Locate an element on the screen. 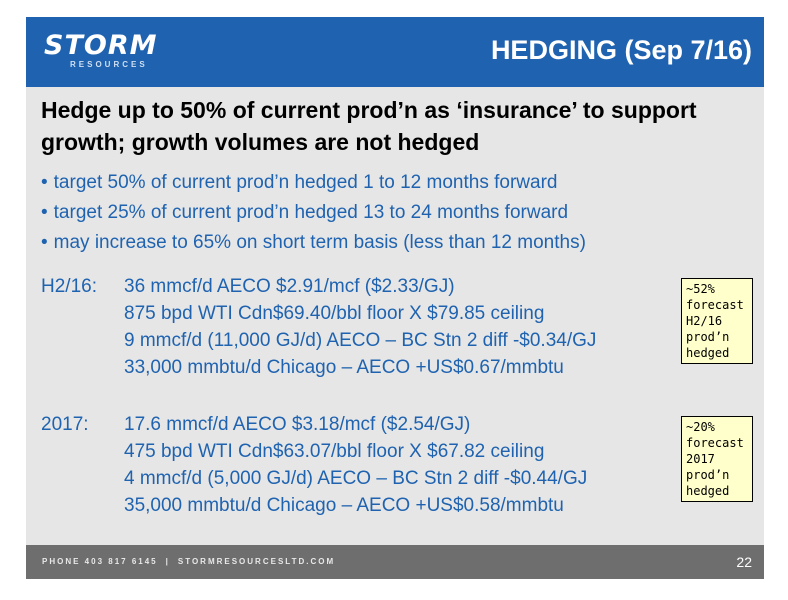  hedge-line: 17.6 mmcf/d AECO $3.18/mcf ($2.54/GJ) is located at coordinates (297, 424).